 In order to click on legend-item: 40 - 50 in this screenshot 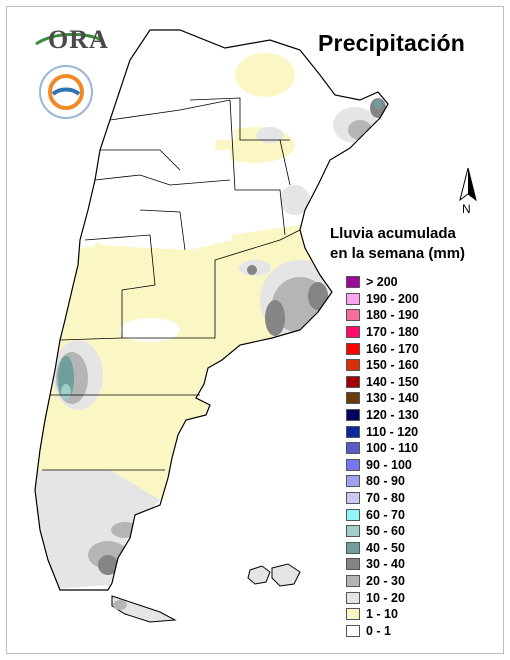, I will do `click(382, 548)`.